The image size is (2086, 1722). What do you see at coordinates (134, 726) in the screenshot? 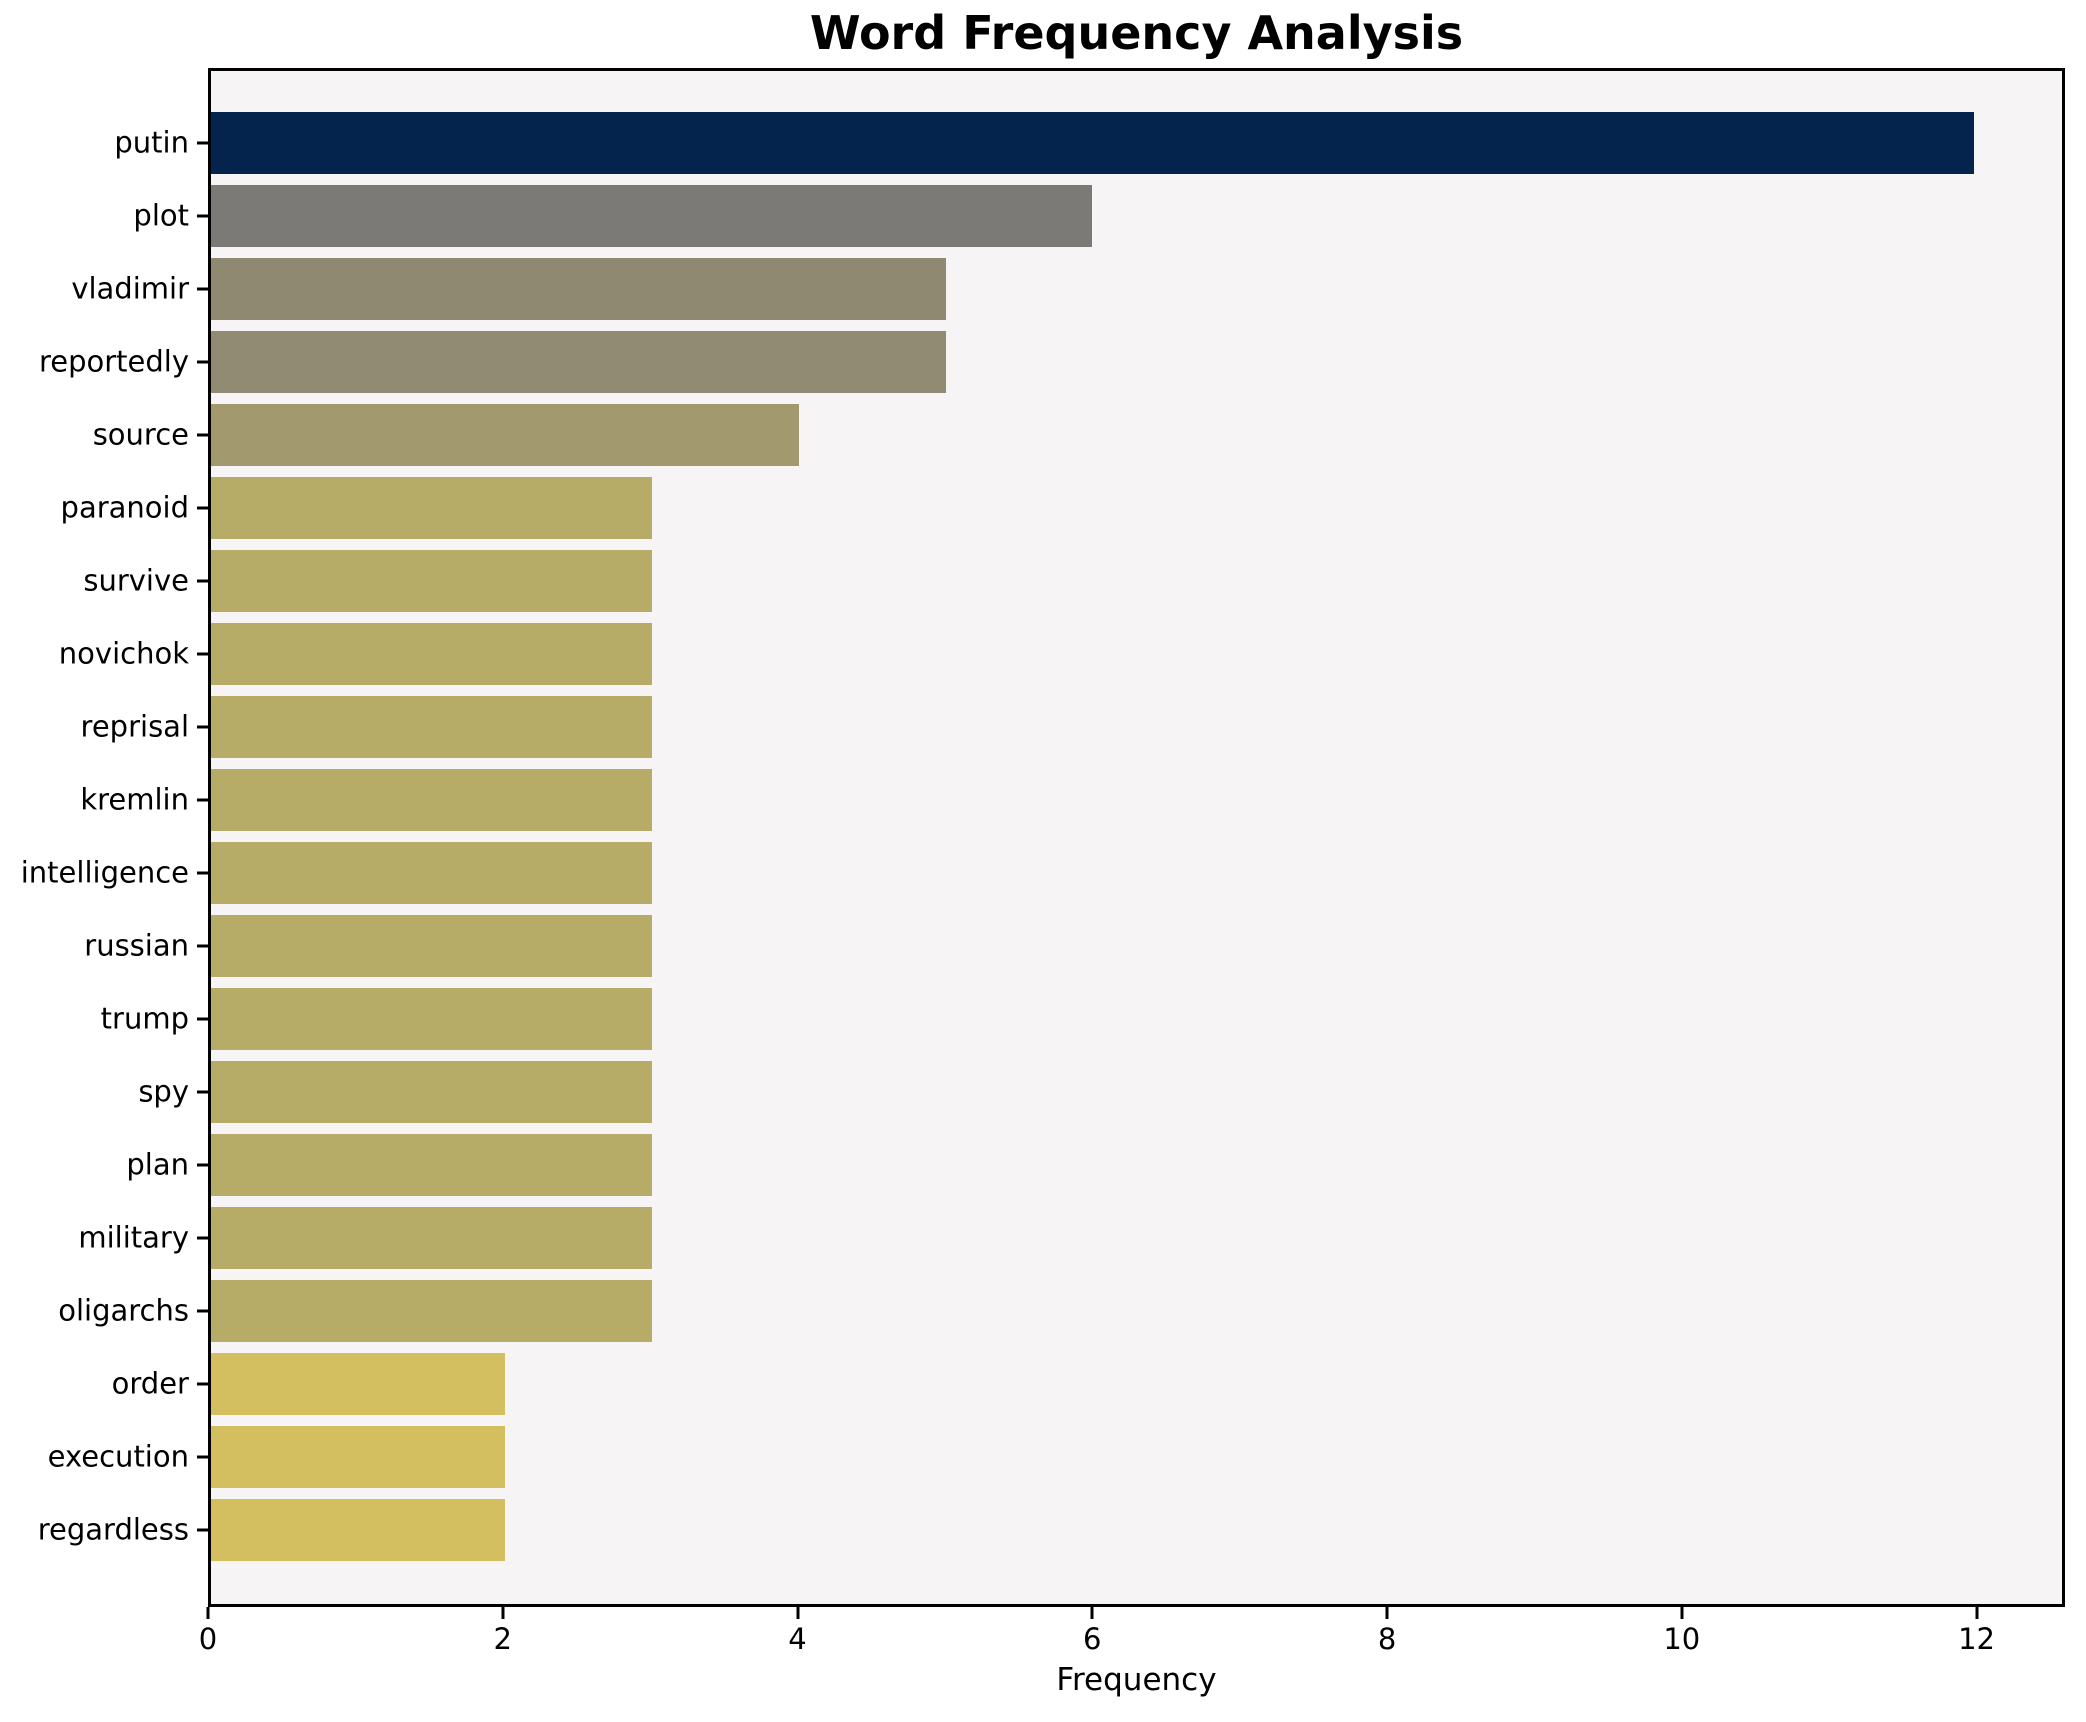
I see `y-tick-label: reprisal` at bounding box center [134, 726].